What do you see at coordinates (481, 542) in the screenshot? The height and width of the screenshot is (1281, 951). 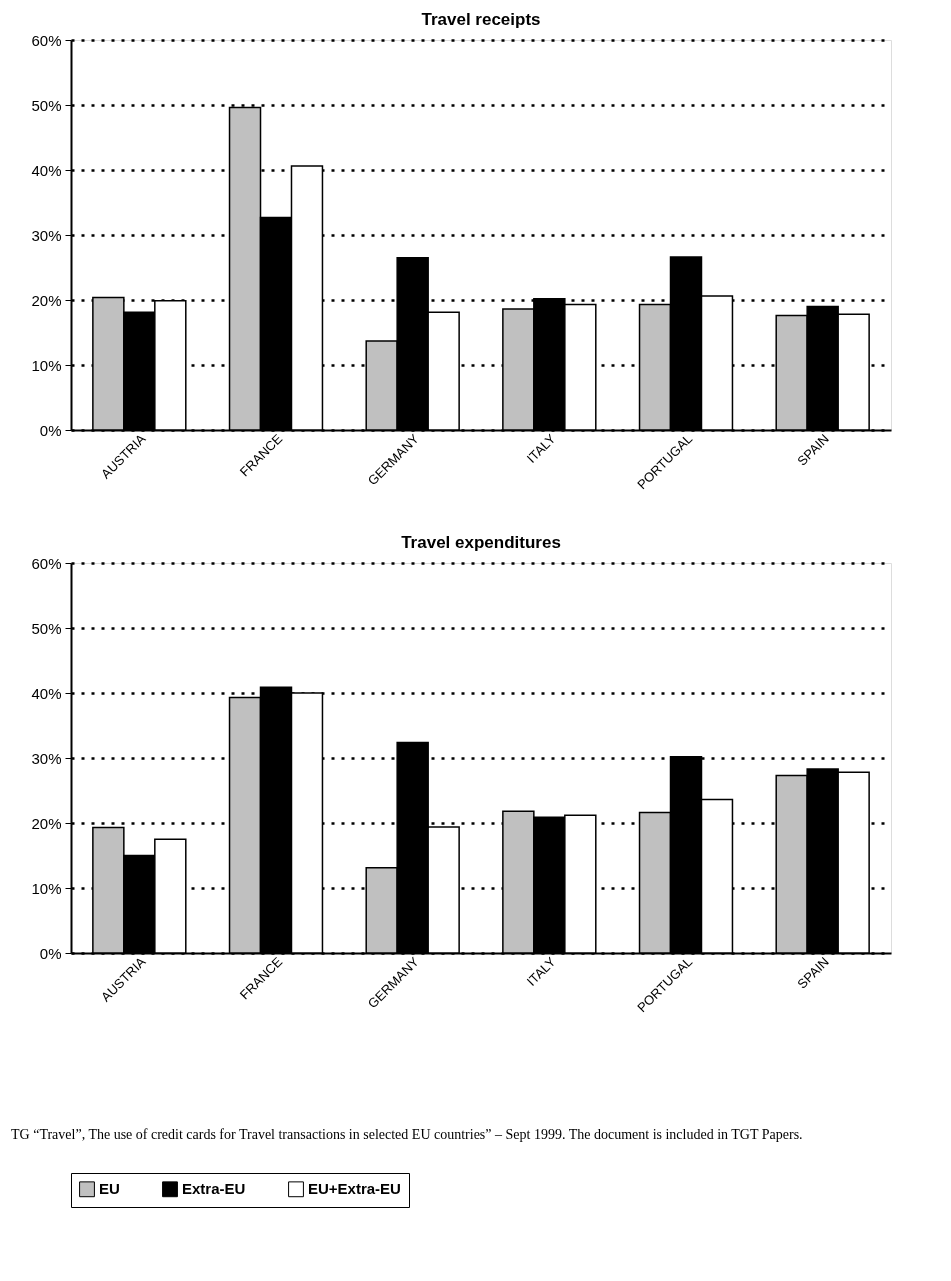 I see `chart-title: Travel expenditures` at bounding box center [481, 542].